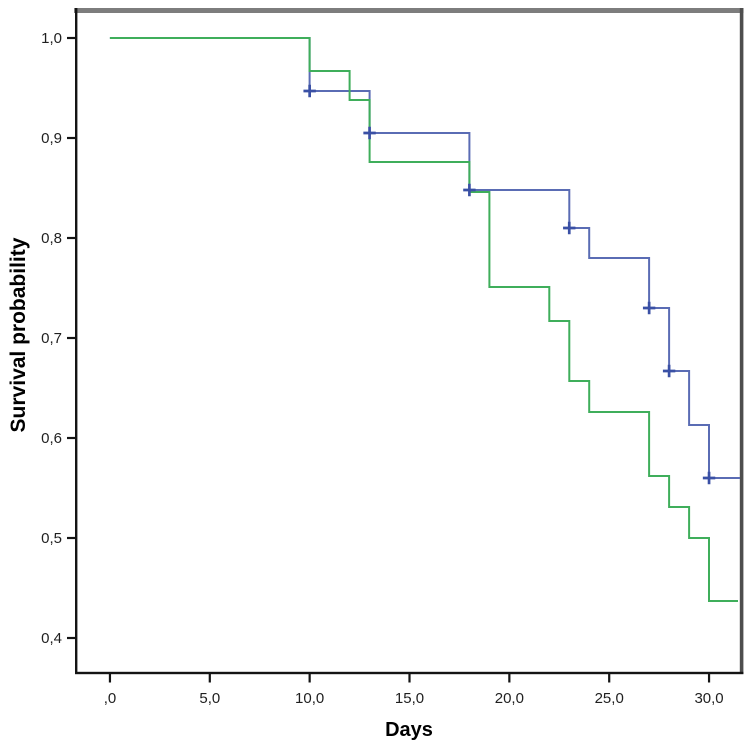 This screenshot has width=749, height=750. Describe the element at coordinates (609, 698) in the screenshot. I see `x-tick-label: 25,0` at that location.